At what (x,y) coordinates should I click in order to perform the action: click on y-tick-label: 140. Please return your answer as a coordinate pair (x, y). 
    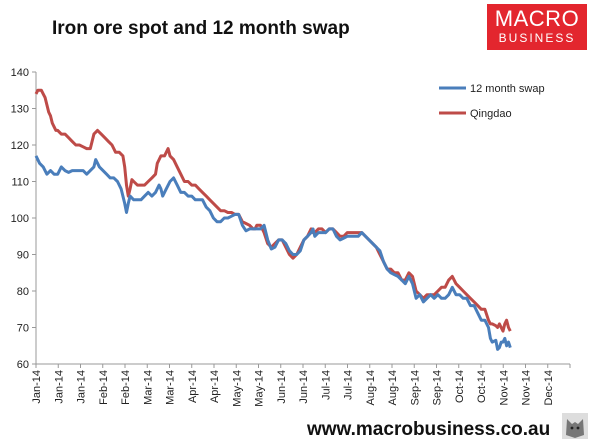
    Looking at the image, I should click on (20, 73).